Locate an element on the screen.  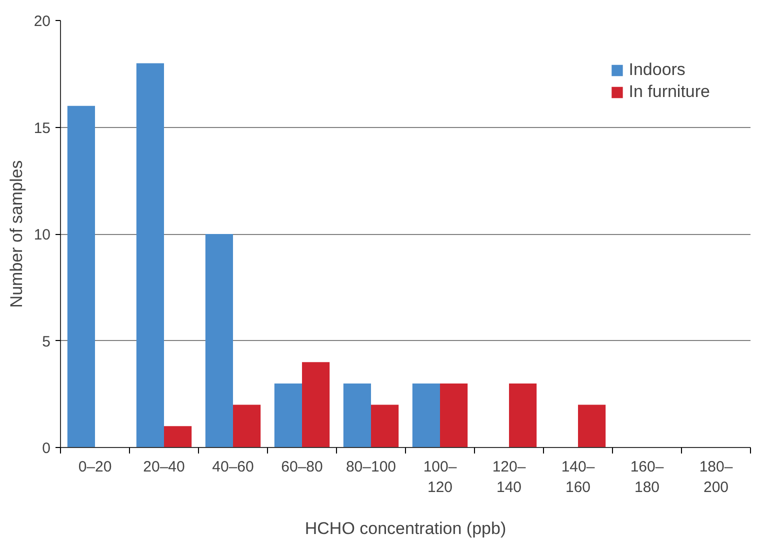
x-tick-label: 120– 140 is located at coordinates (509, 477).